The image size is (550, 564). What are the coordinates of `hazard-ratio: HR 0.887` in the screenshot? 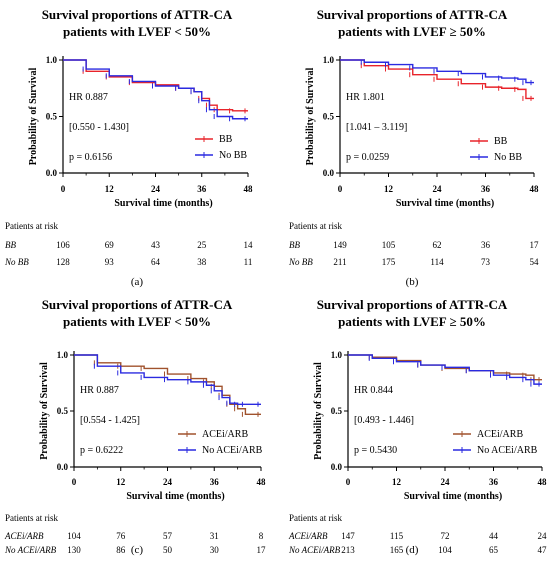 It's located at (88, 97).